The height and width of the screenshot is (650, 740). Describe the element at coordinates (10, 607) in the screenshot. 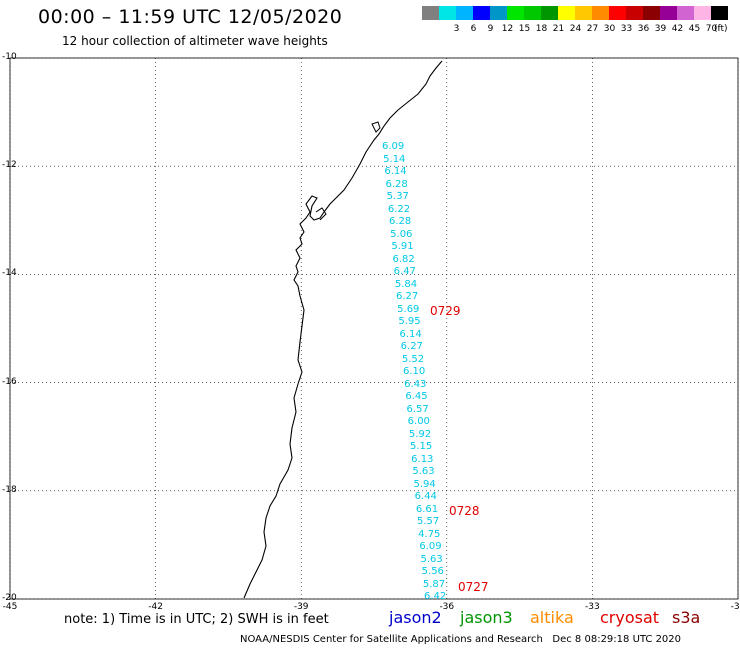

I see `lon-tick-label: -45` at that location.